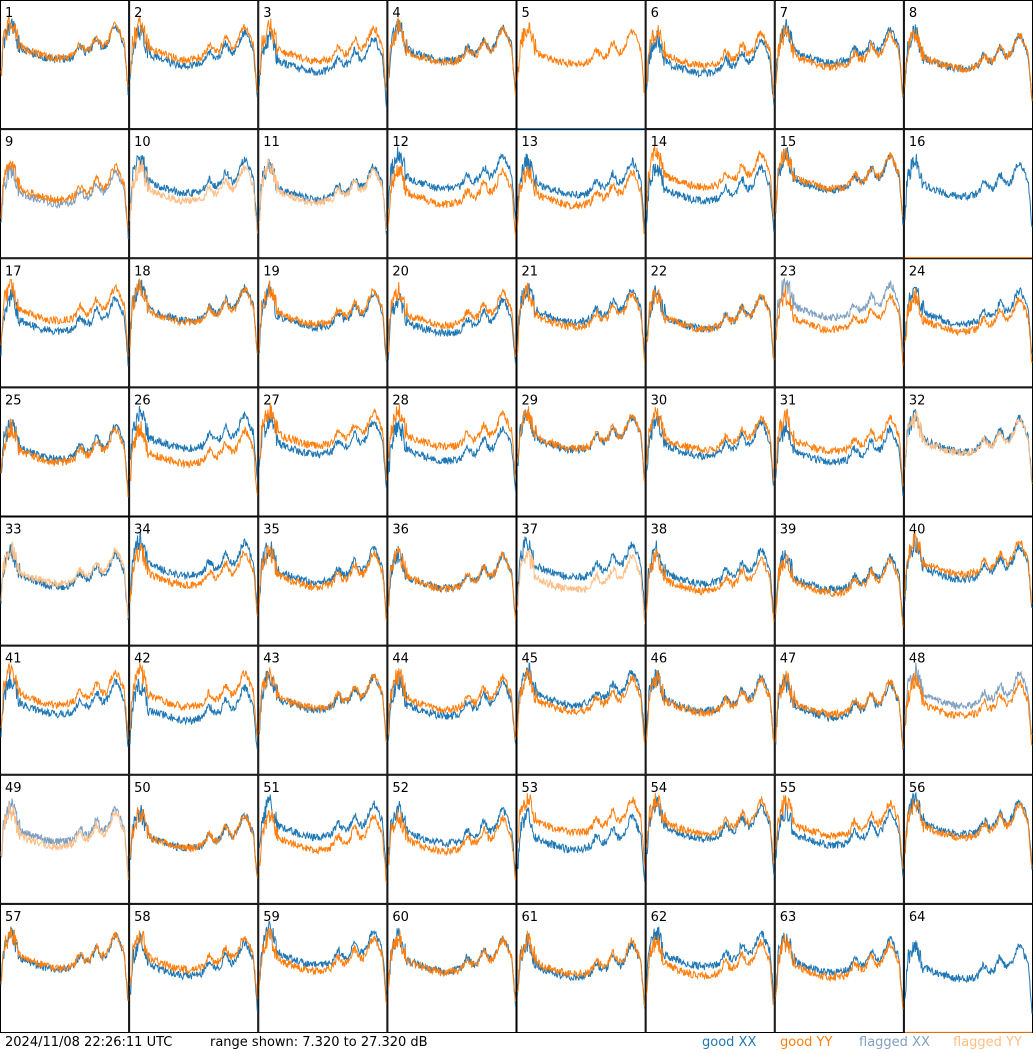 This screenshot has height=1053, width=1033. I want to click on panel-label: 59, so click(271, 917).